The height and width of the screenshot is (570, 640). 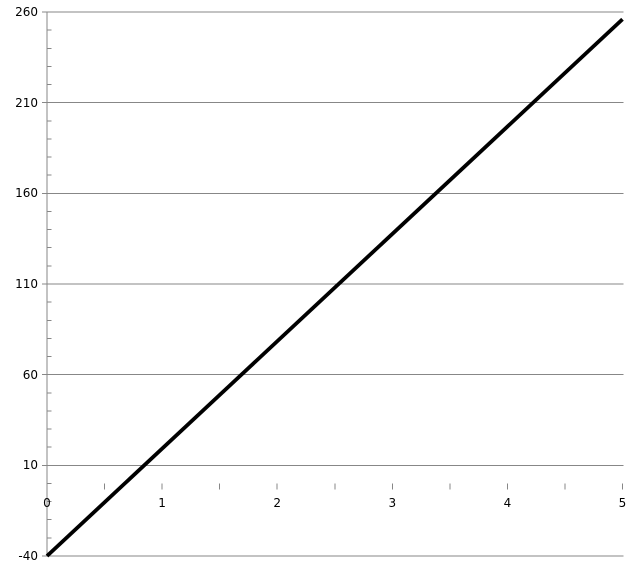 What do you see at coordinates (28, 556) in the screenshot?
I see `y-axis-tick-label: -40` at bounding box center [28, 556].